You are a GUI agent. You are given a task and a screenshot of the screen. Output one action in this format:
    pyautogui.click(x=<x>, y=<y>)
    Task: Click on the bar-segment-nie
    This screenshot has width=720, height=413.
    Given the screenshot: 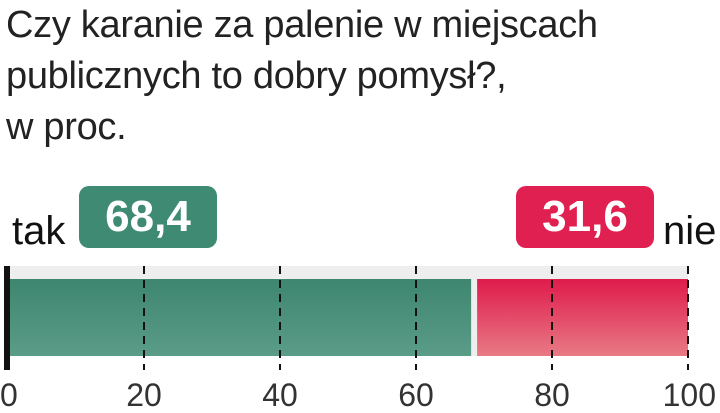 What is the action you would take?
    pyautogui.click(x=582, y=317)
    